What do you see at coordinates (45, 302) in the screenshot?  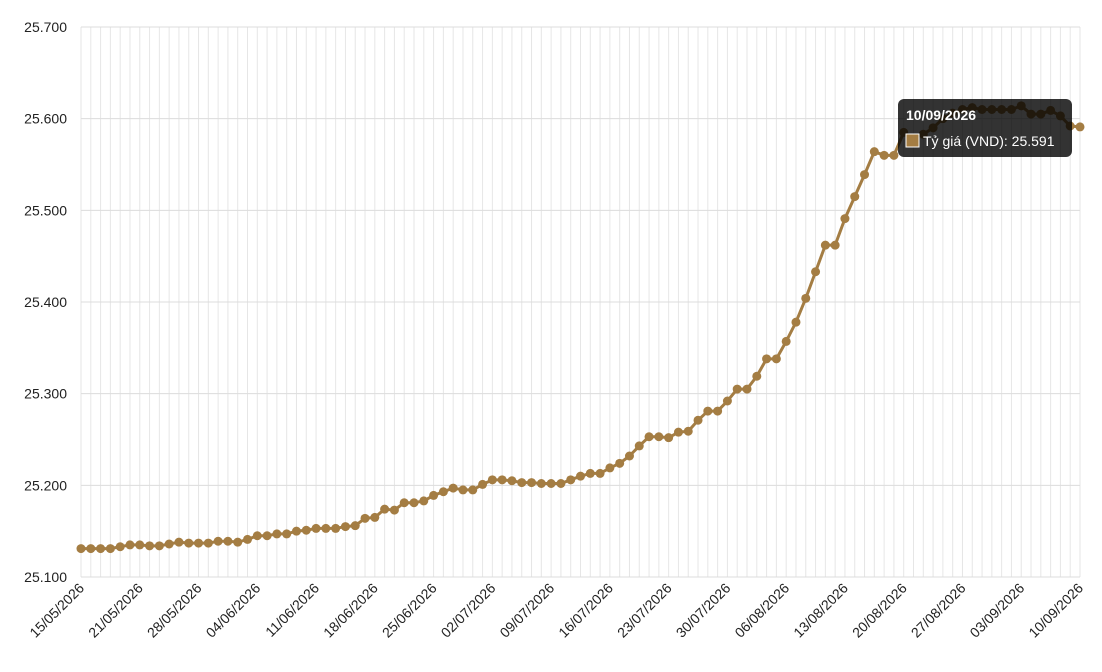 I see `y-tick-label: 25.400` at bounding box center [45, 302].